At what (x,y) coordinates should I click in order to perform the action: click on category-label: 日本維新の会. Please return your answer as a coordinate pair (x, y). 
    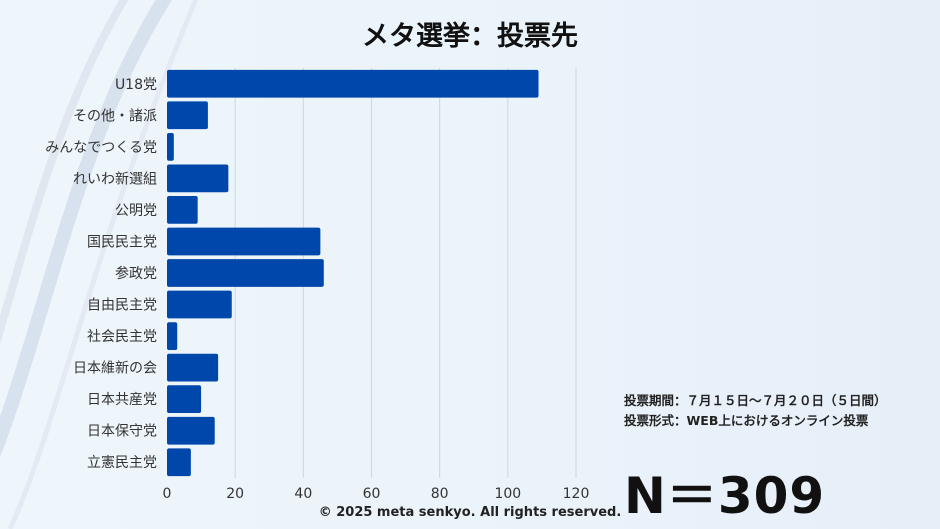
    Looking at the image, I should click on (115, 369).